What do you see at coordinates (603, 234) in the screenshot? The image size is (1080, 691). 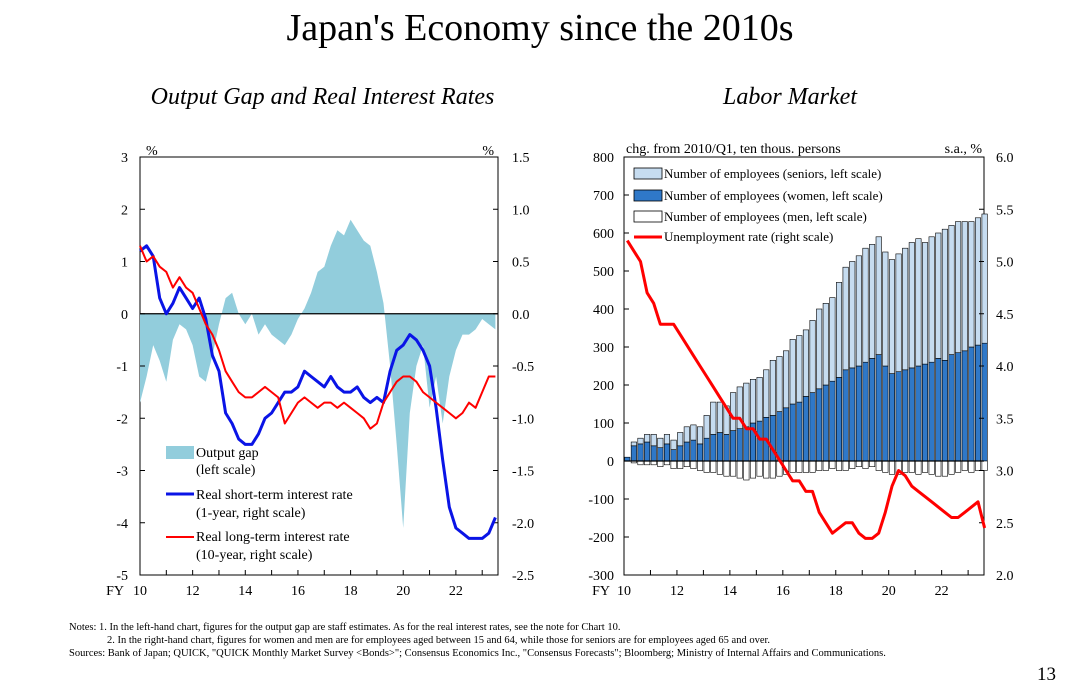 I see `left-axis-label: 600` at bounding box center [603, 234].